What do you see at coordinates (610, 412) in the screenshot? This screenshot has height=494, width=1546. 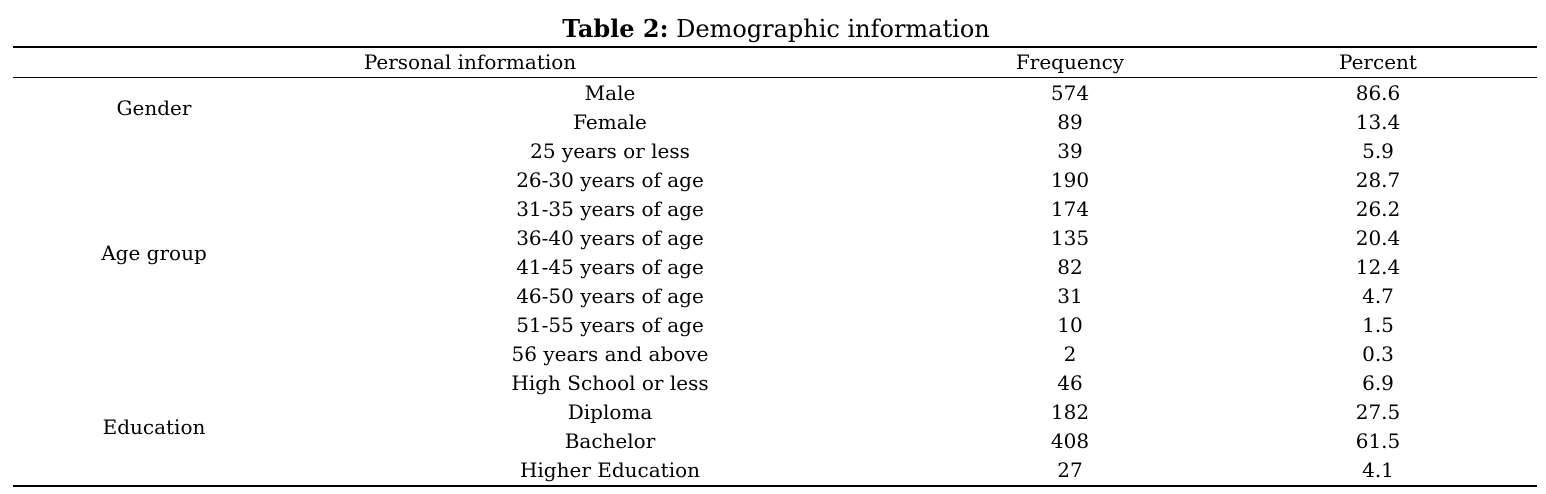 I see `row-item-label: Diploma` at bounding box center [610, 412].